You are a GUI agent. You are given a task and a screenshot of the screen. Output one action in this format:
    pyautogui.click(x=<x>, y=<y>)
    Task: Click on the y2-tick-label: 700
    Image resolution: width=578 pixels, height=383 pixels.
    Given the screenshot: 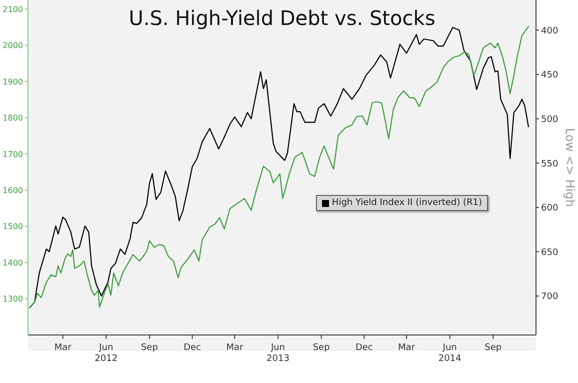 What is the action you would take?
    pyautogui.click(x=549, y=297)
    